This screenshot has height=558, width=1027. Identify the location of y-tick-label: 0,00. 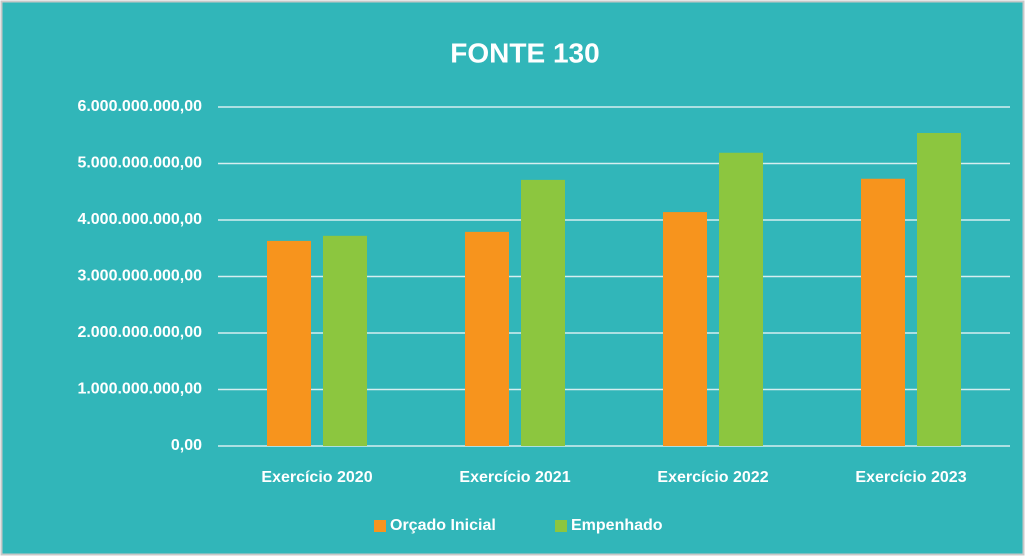
(186, 445).